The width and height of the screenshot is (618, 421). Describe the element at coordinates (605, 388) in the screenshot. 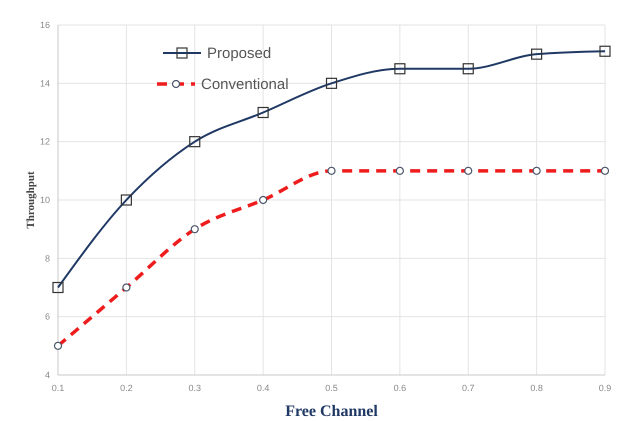

I see `x-tick-label: 0.9` at that location.